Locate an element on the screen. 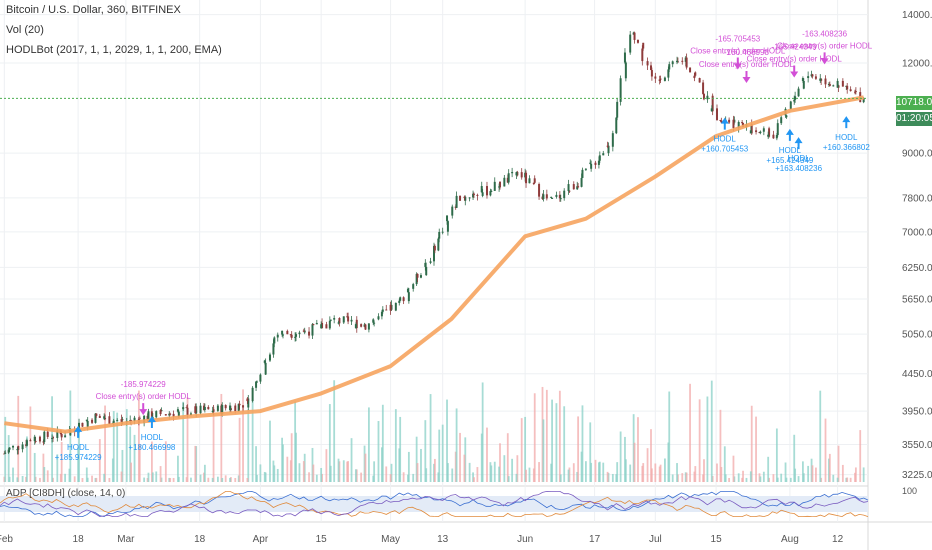  y-tick-label: 6250.0 is located at coordinates (917, 268).